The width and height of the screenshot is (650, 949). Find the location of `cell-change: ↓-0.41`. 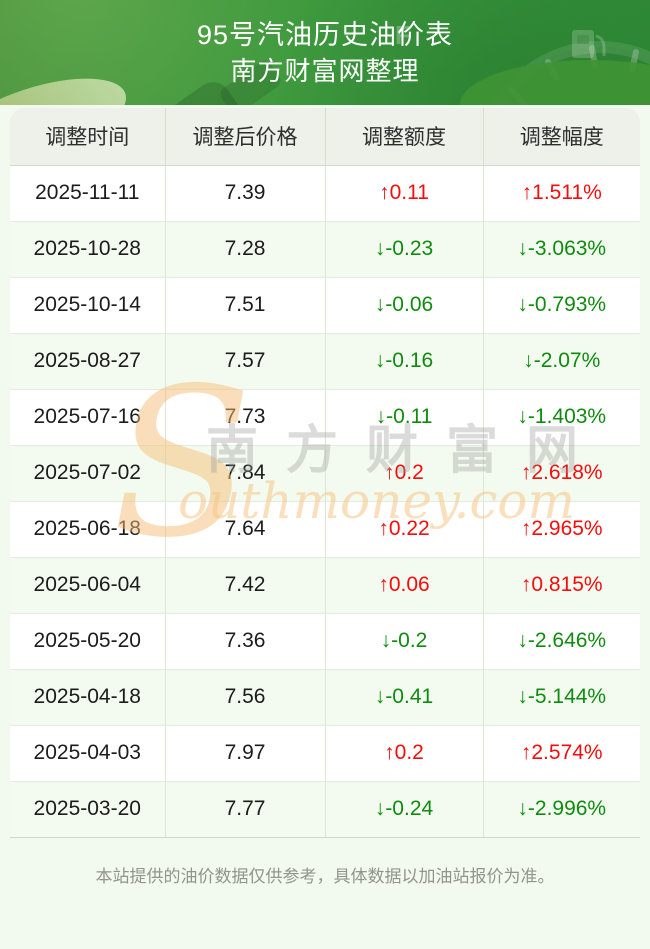

cell-change: ↓-0.41 is located at coordinates (404, 697).